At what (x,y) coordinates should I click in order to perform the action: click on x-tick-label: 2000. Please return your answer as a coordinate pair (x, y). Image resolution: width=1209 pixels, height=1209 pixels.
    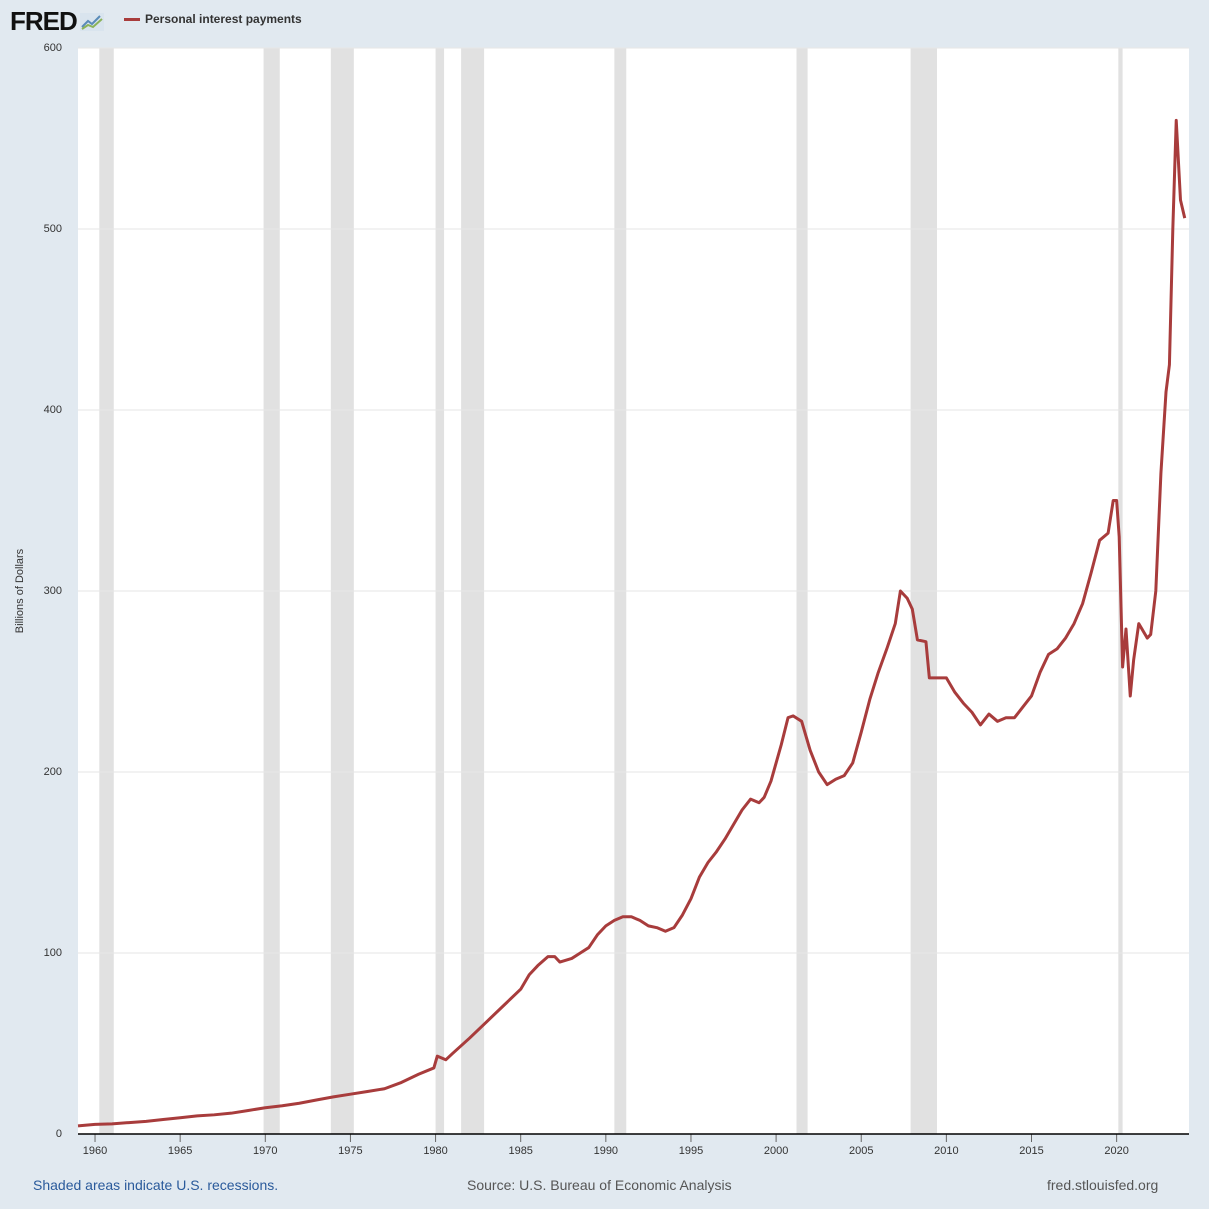
    Looking at the image, I should click on (776, 1151).